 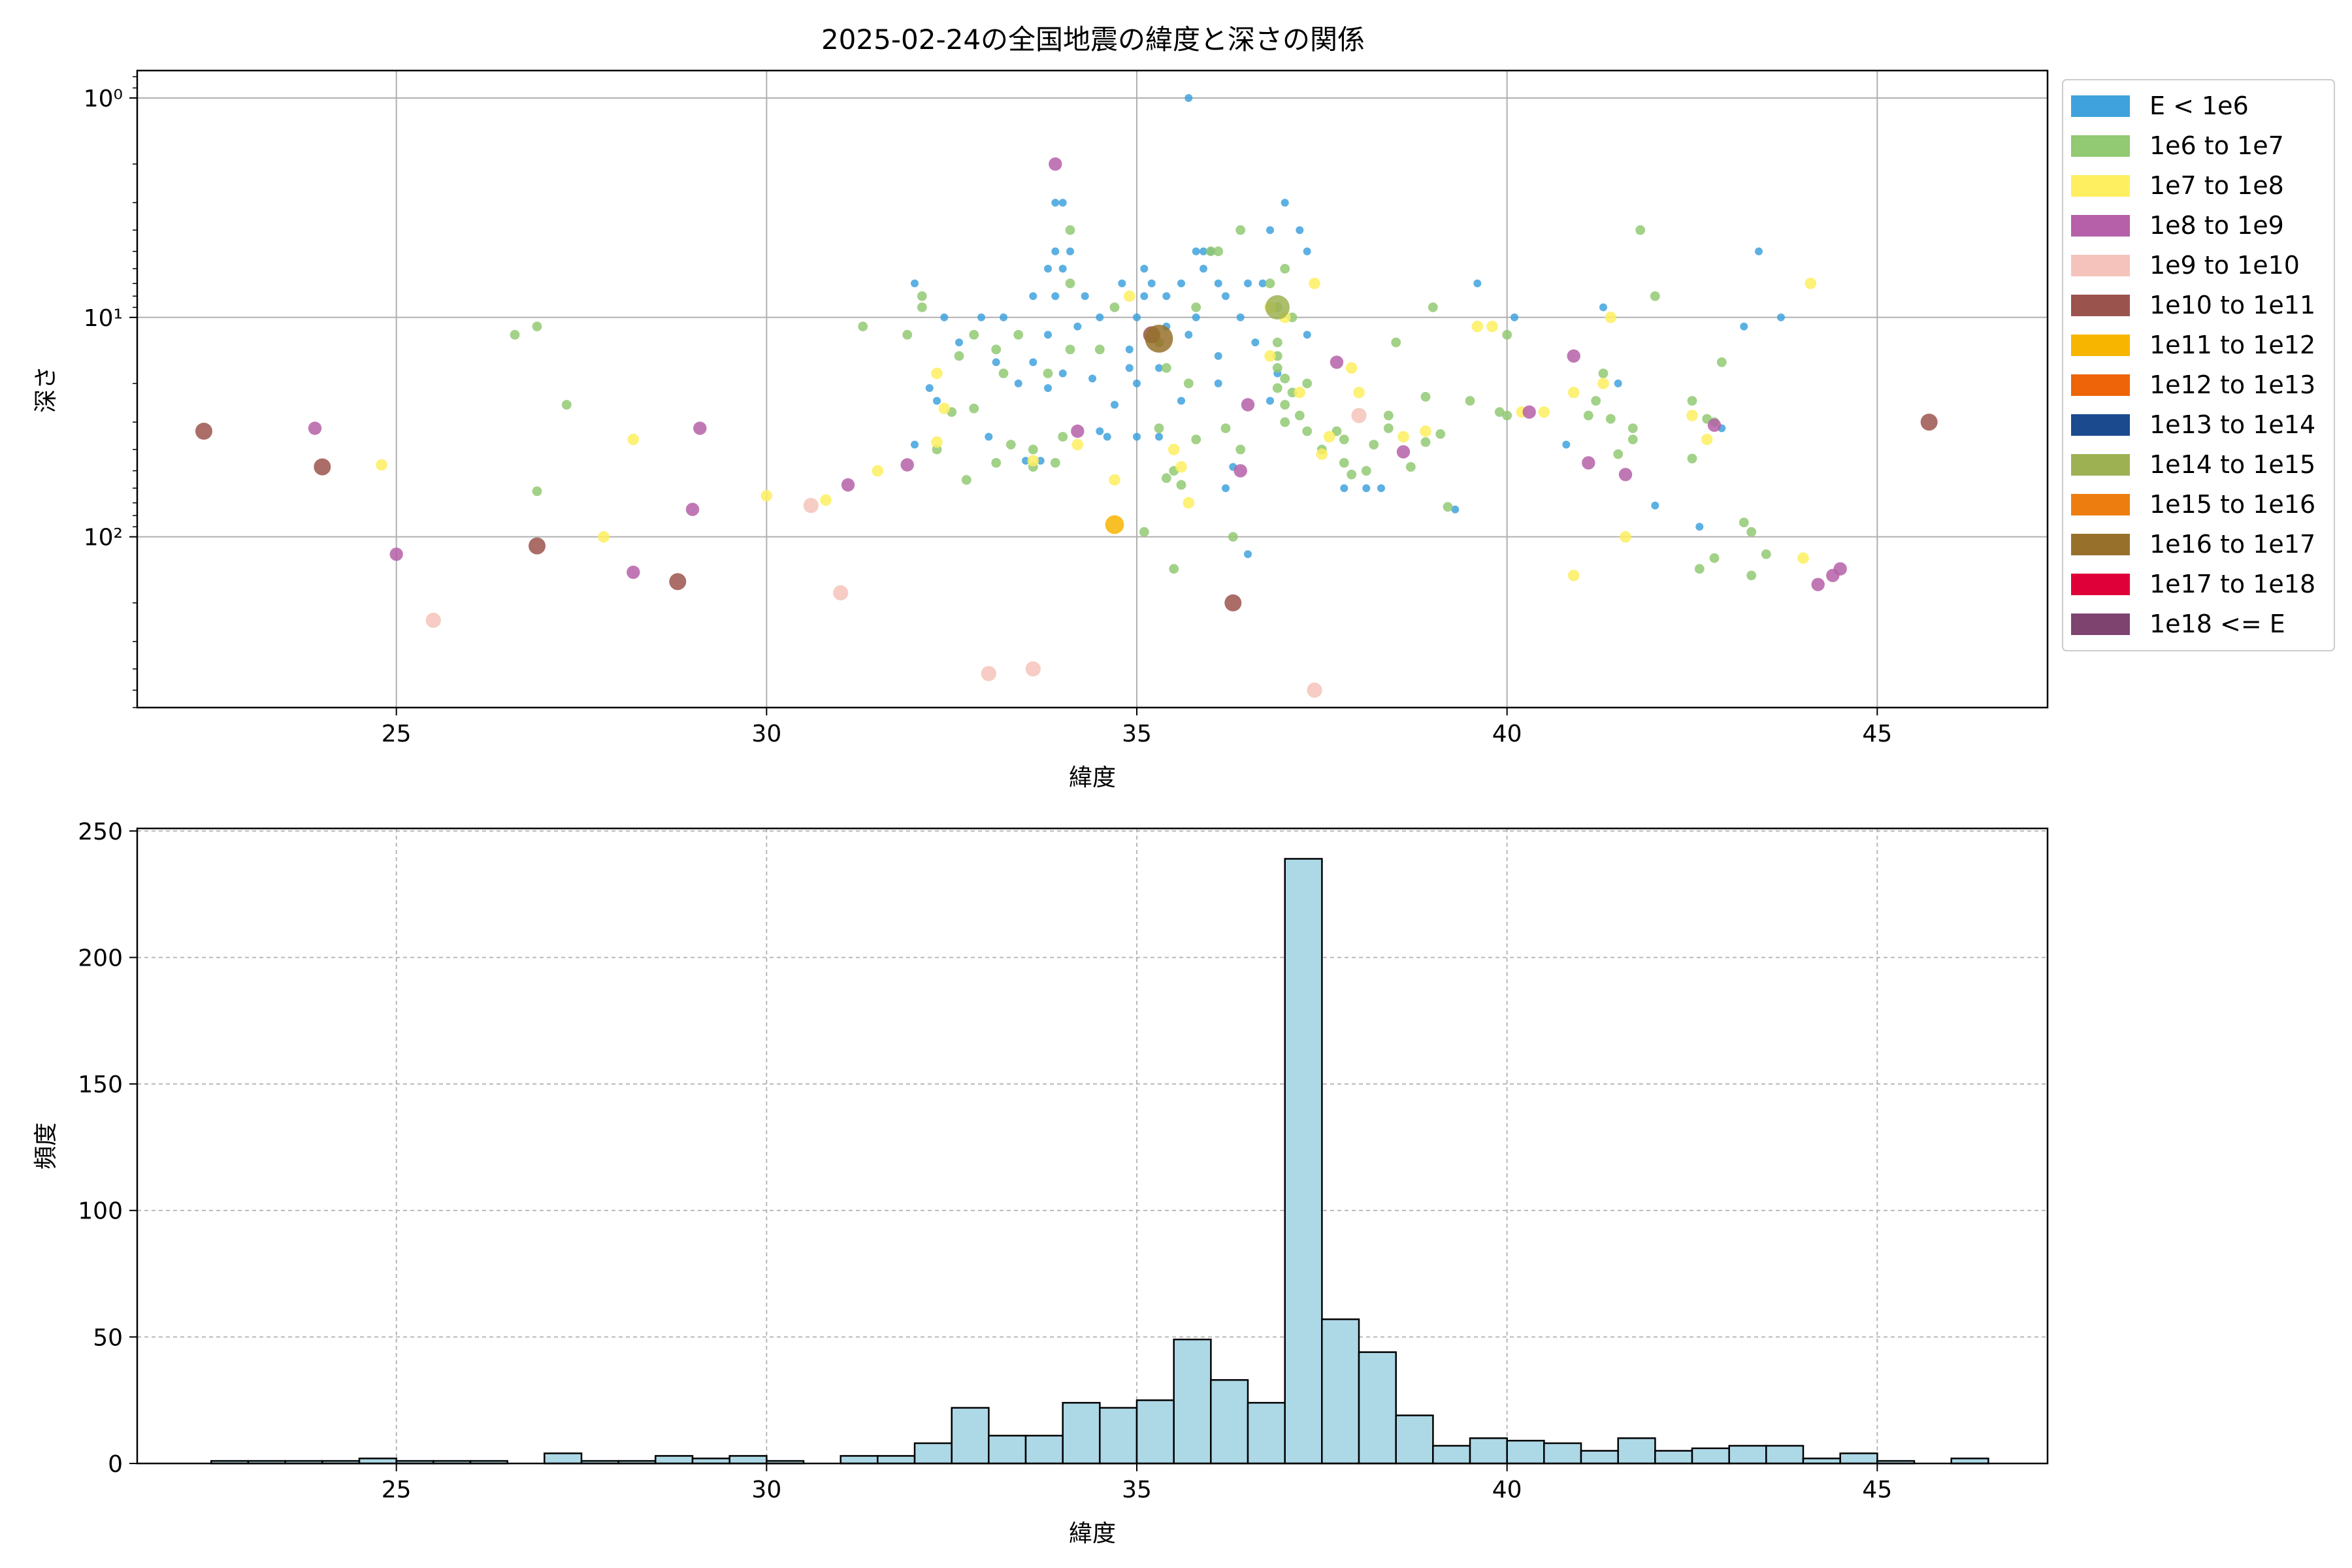 I want to click on scatter-x-label: 緯度, so click(x=1092, y=777).